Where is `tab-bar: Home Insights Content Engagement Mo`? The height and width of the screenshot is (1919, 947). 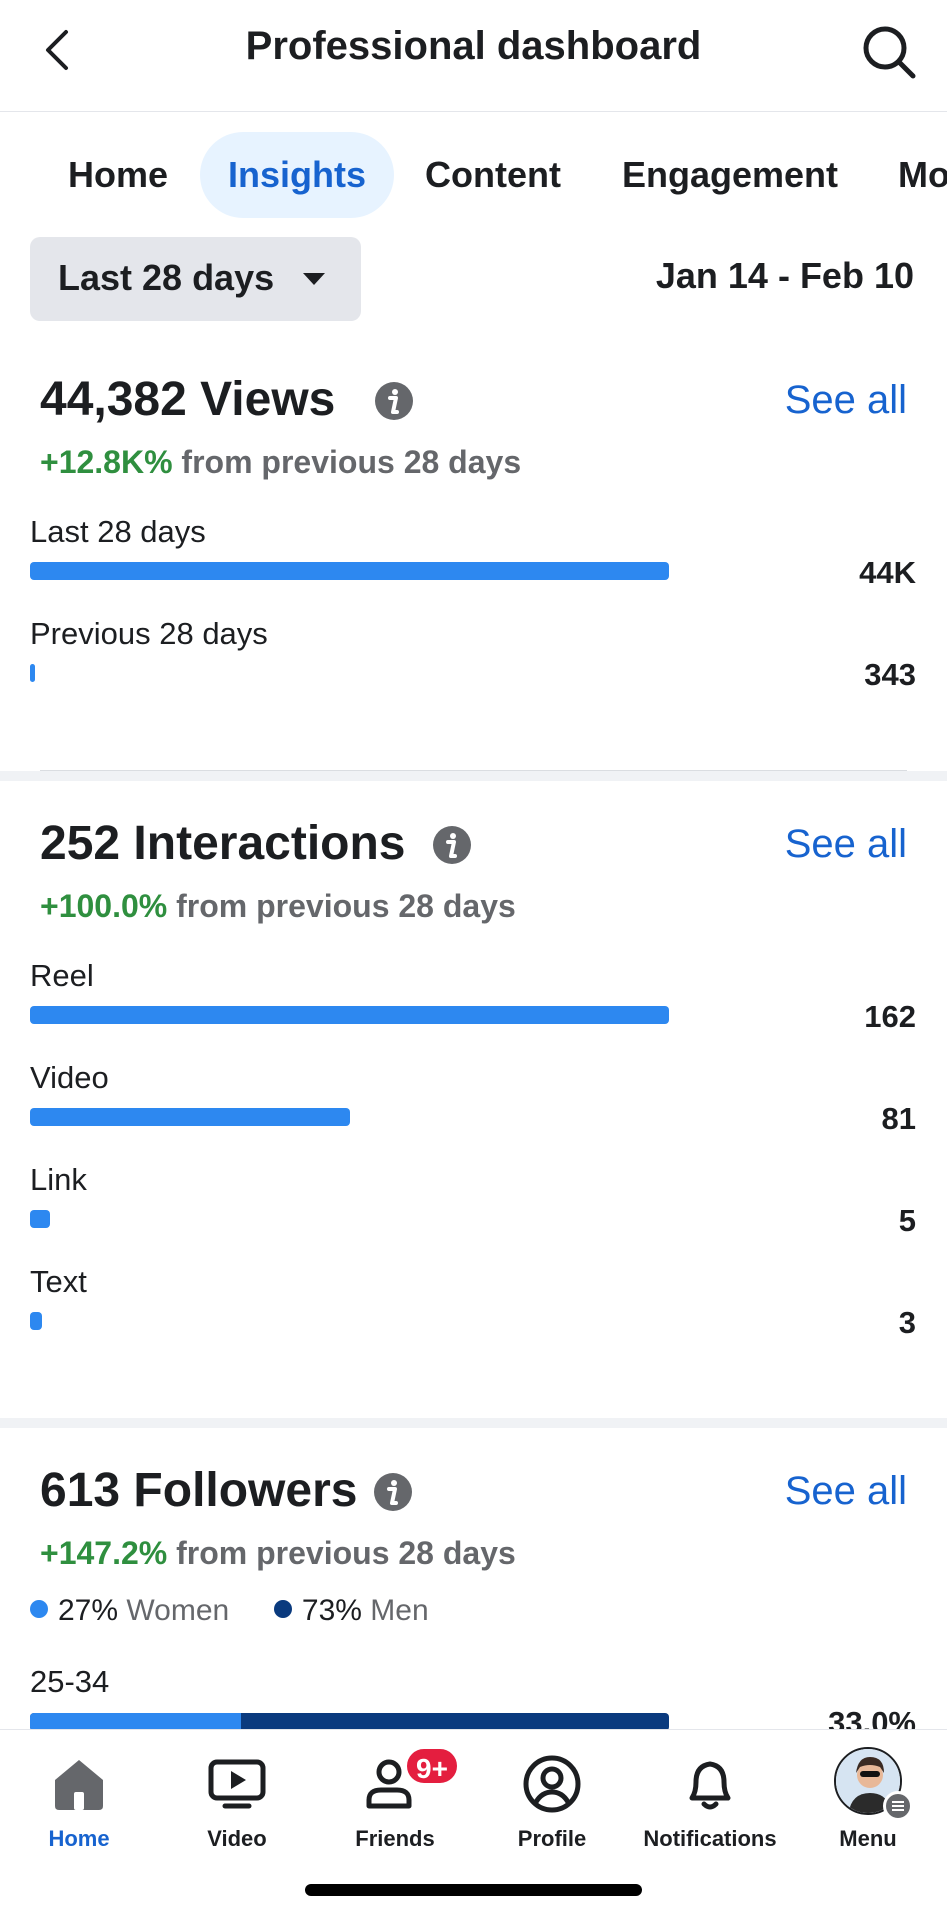 tab-bar: Home Insights Content Engagement Mo is located at coordinates (473, 175).